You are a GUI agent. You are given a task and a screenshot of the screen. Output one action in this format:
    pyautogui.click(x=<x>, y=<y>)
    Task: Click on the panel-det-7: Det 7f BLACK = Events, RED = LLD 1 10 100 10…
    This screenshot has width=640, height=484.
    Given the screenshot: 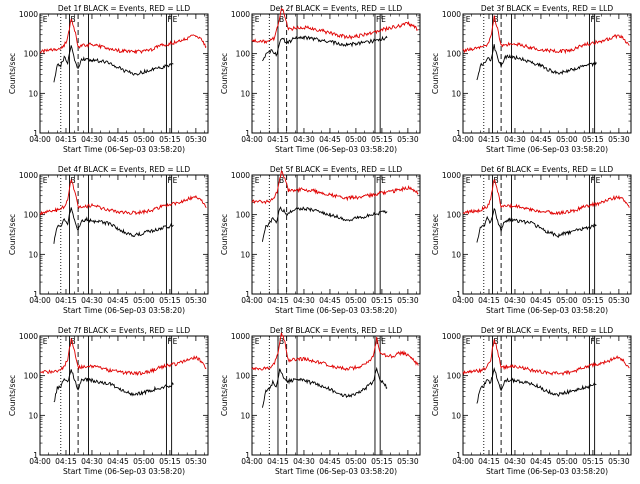 What is the action you would take?
    pyautogui.click(x=108, y=401)
    